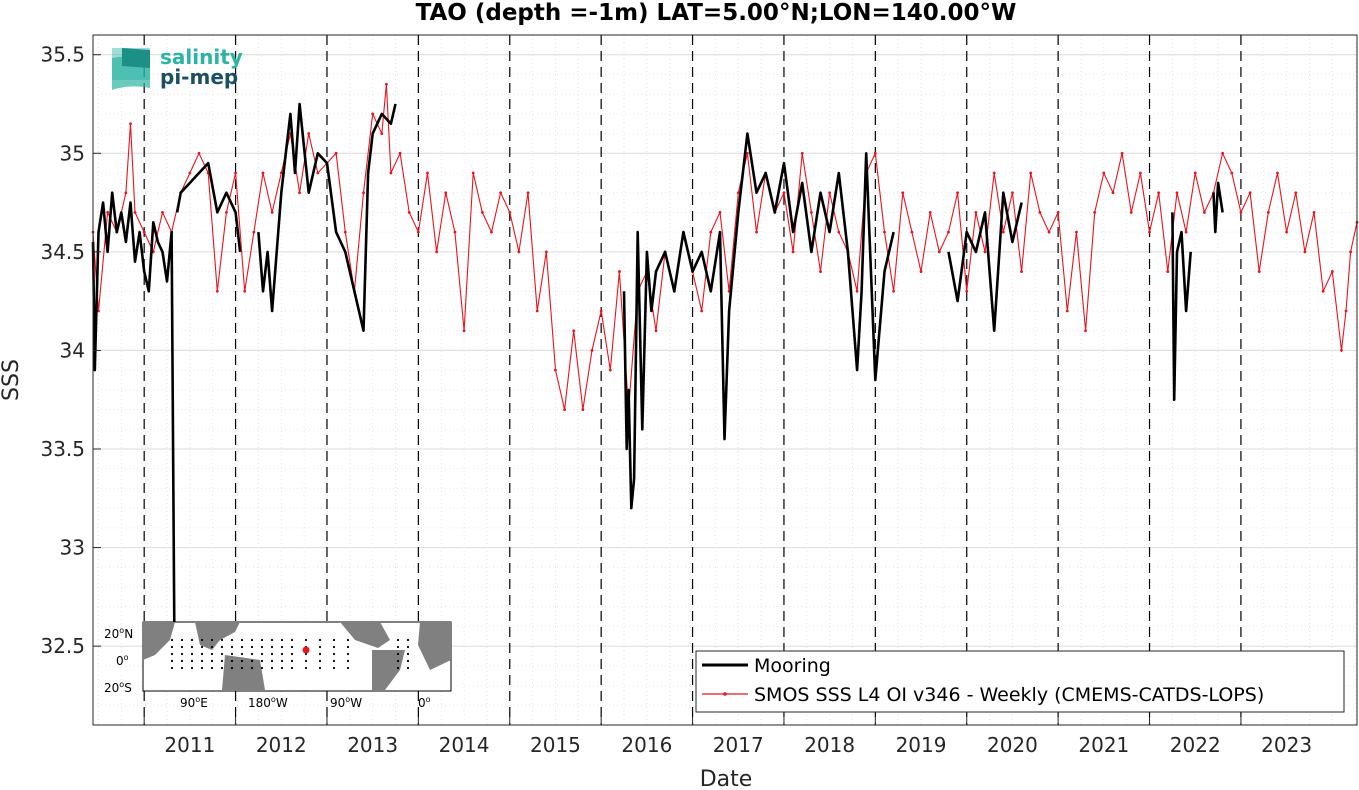 This screenshot has height=790, width=1359. What do you see at coordinates (738, 745) in the screenshot?
I see `x-tick-label: 2017` at bounding box center [738, 745].